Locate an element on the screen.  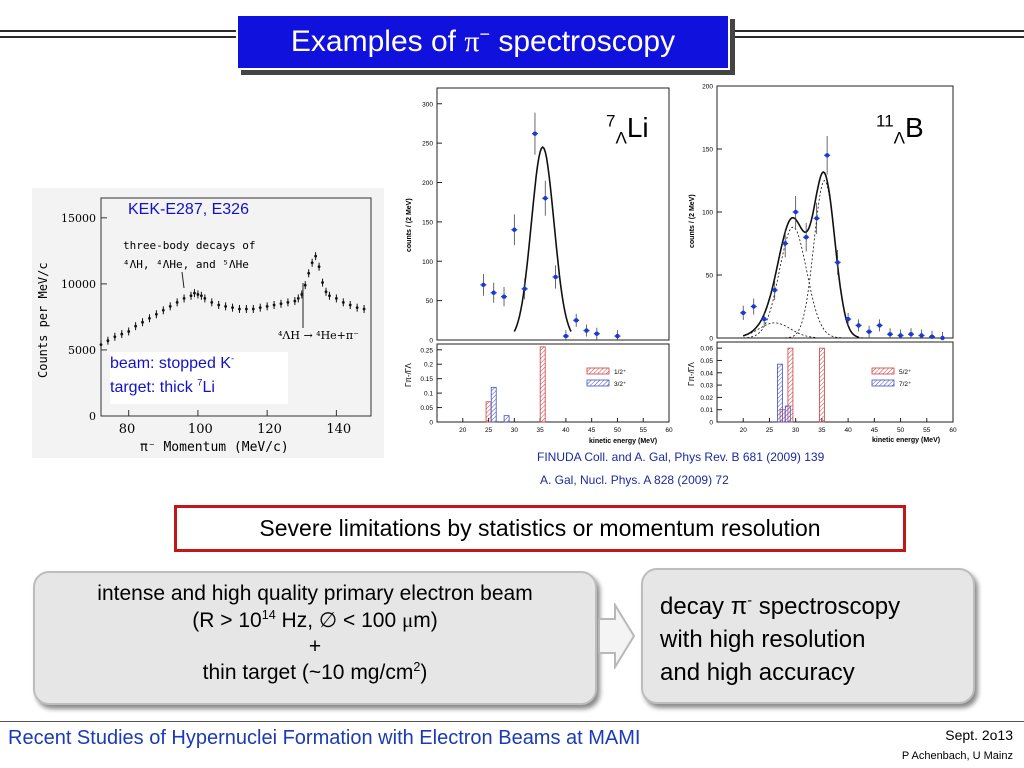
b11-x-label-0: 20 is located at coordinates (744, 430).